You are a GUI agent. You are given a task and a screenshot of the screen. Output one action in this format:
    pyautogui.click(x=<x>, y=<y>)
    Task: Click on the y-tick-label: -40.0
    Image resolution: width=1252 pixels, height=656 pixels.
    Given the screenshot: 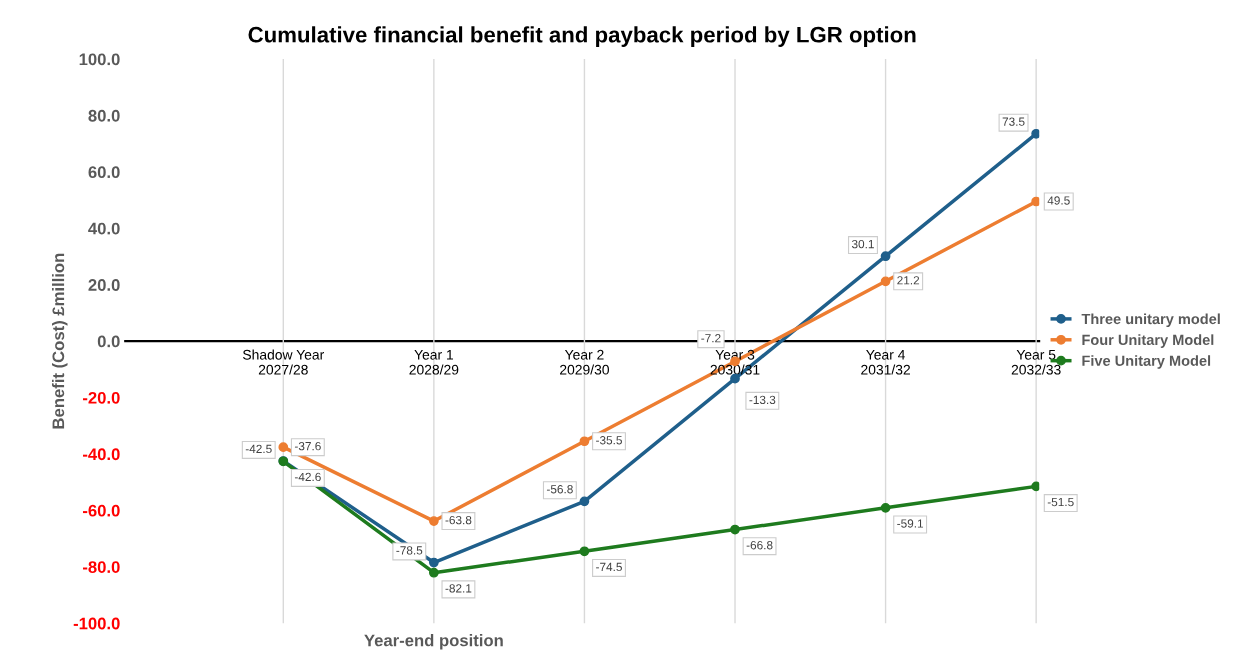 What is the action you would take?
    pyautogui.click(x=101, y=454)
    